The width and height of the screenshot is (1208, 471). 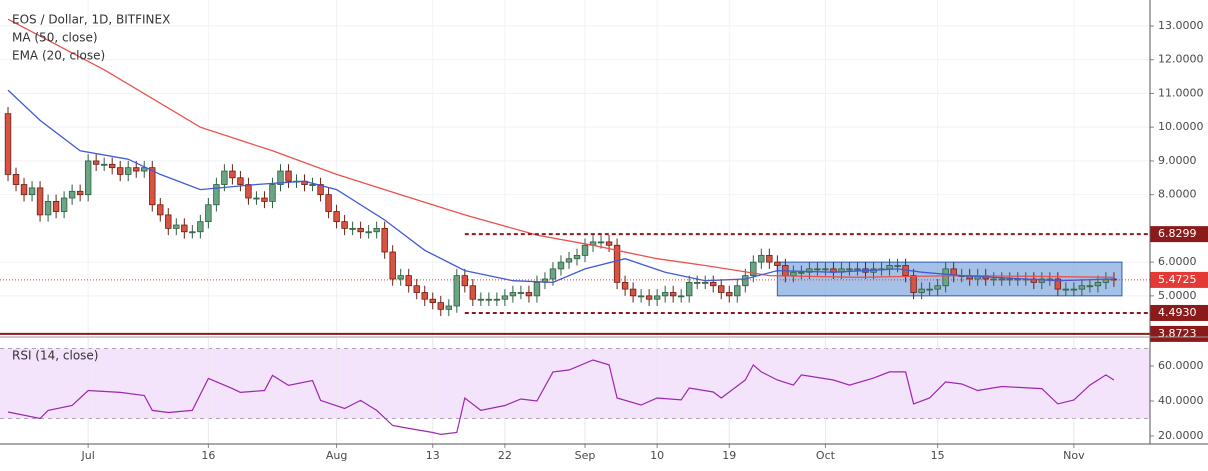 What do you see at coordinates (1181, 25) in the screenshot?
I see `y-tick-label: 13.0000` at bounding box center [1181, 25].